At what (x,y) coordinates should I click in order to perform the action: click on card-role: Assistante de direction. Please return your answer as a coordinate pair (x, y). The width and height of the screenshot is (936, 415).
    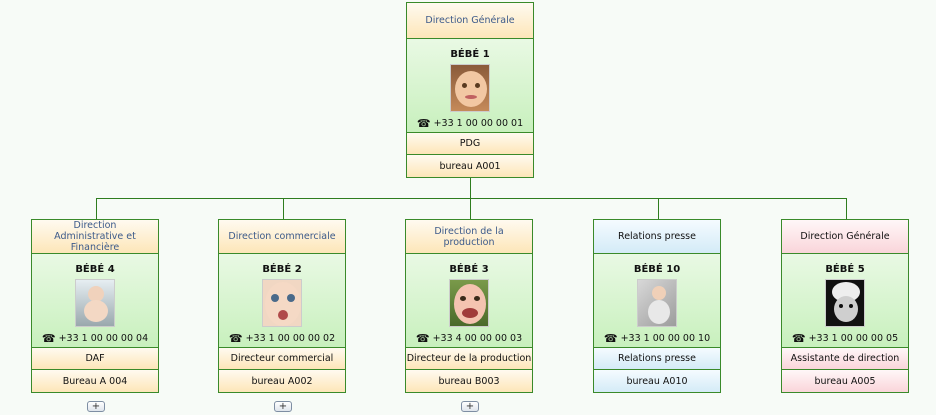
    Looking at the image, I should click on (845, 359).